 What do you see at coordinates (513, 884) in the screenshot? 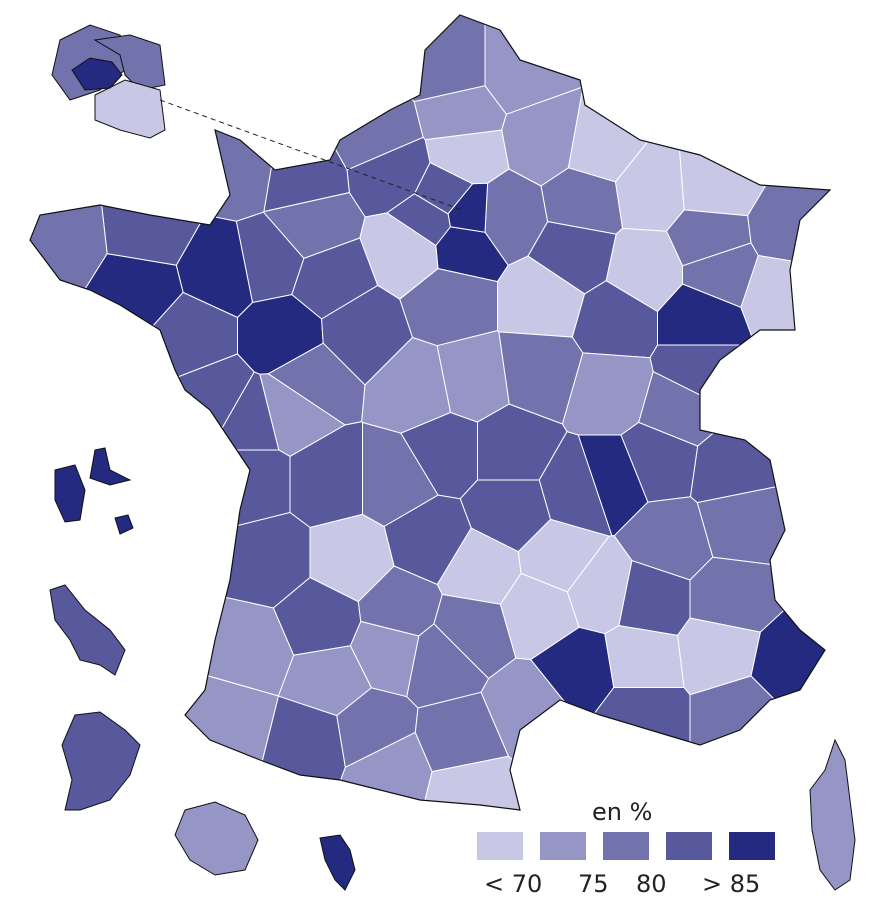
I see `legend-label: < 70` at bounding box center [513, 884].